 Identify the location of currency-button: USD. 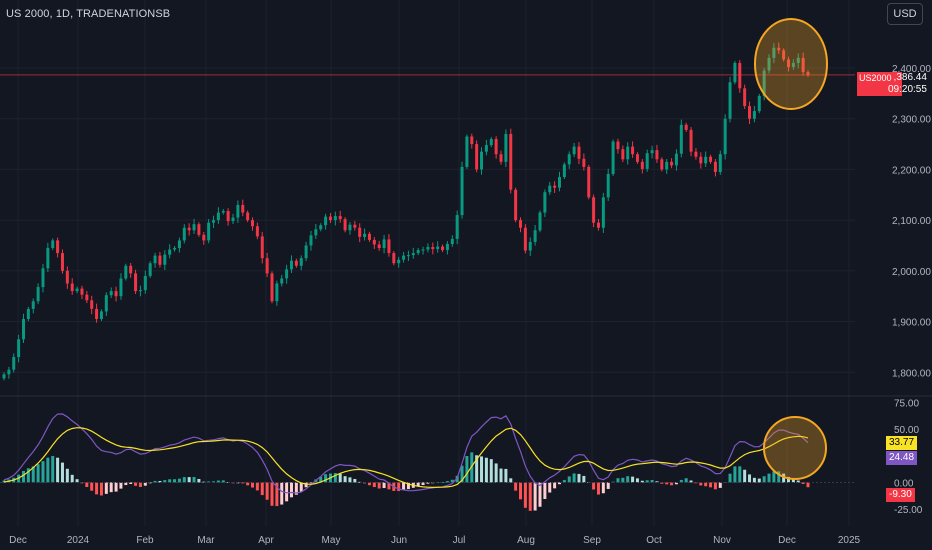
(905, 14).